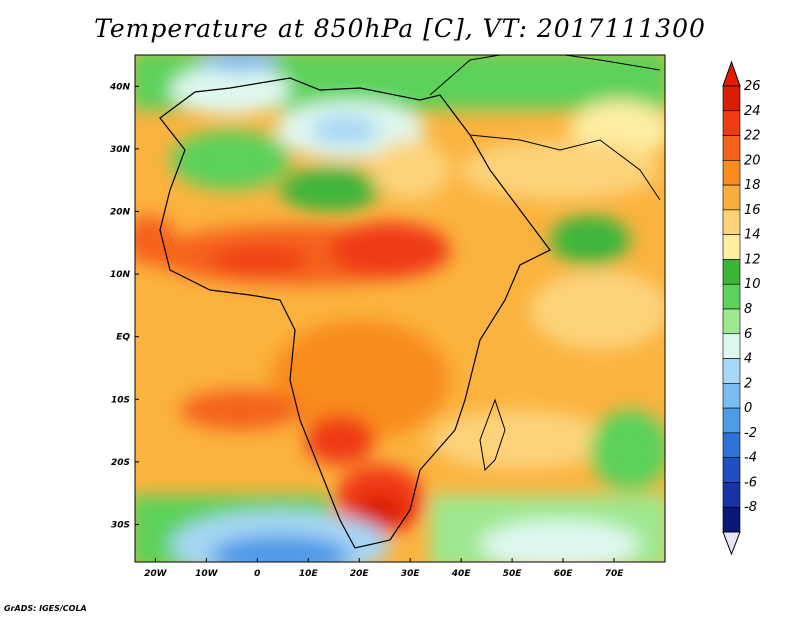 This screenshot has width=800, height=618. What do you see at coordinates (752, 185) in the screenshot?
I see `colorbar-level-label: 18` at bounding box center [752, 185].